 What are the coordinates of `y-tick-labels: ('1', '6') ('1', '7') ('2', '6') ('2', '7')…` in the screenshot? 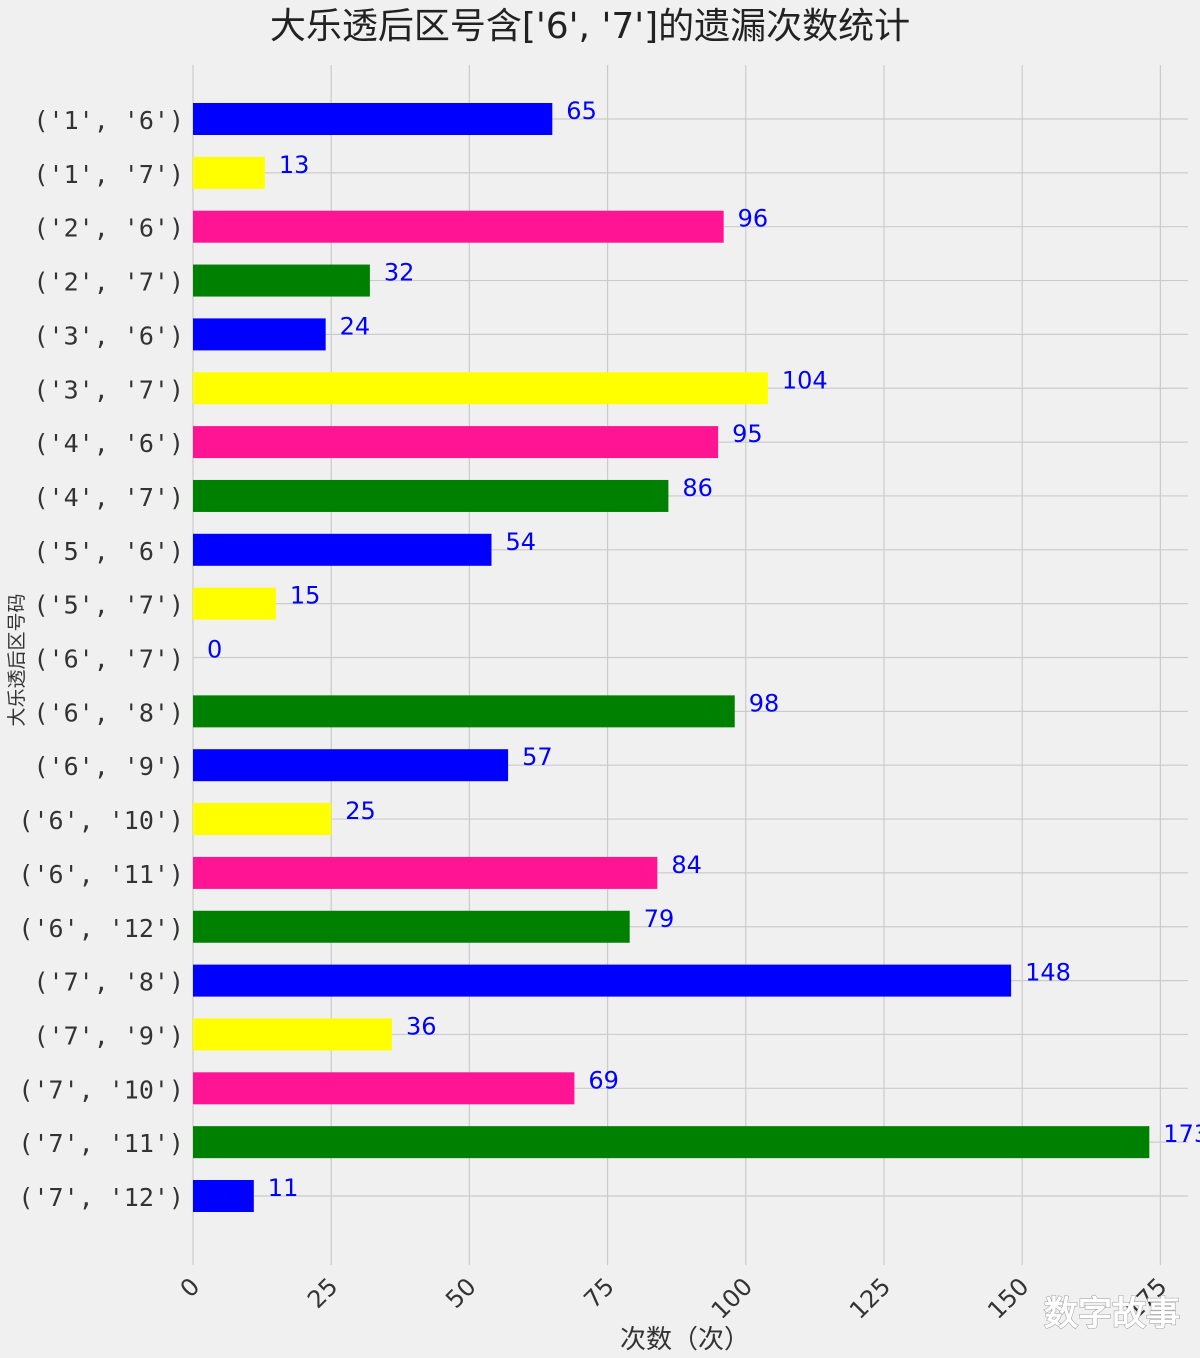 It's located at (101, 659).